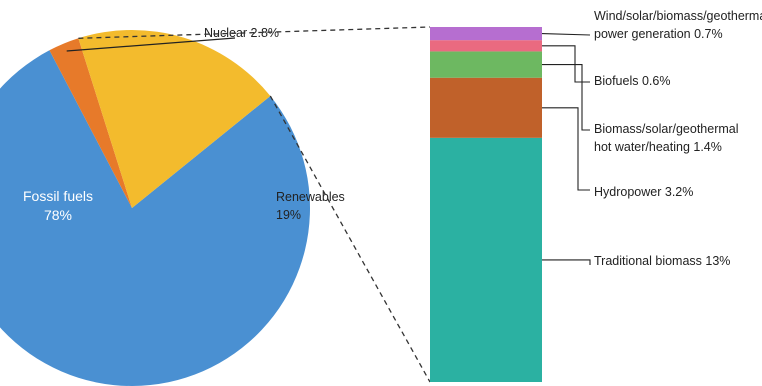 The height and width of the screenshot is (386, 762). Describe the element at coordinates (58, 215) in the screenshot. I see `pie-label-fossil-fuels-value: 78%` at that location.